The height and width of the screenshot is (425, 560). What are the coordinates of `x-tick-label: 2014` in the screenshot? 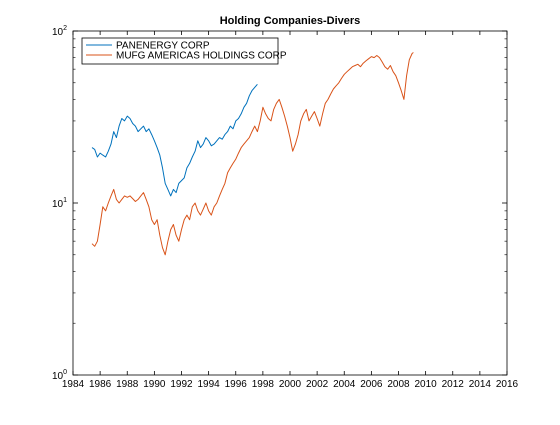 It's located at (480, 384).